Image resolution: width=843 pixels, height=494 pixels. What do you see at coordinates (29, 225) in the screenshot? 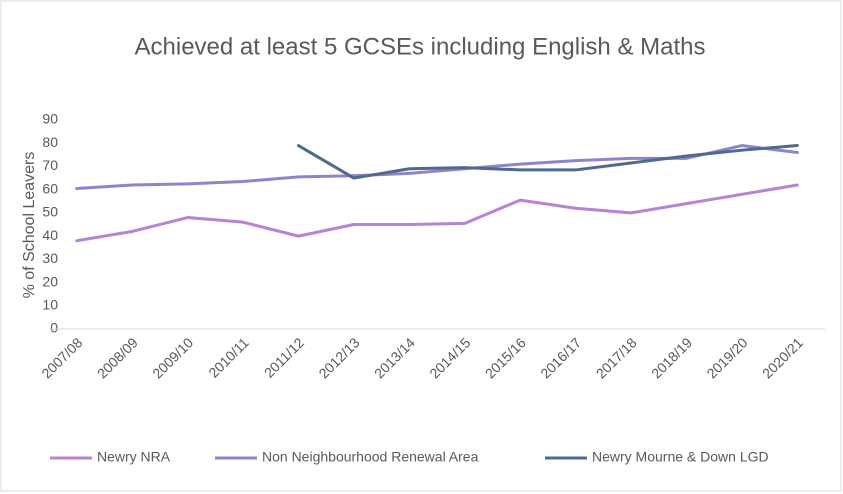
I see `y-axis-label: % of School Leavers` at bounding box center [29, 225].